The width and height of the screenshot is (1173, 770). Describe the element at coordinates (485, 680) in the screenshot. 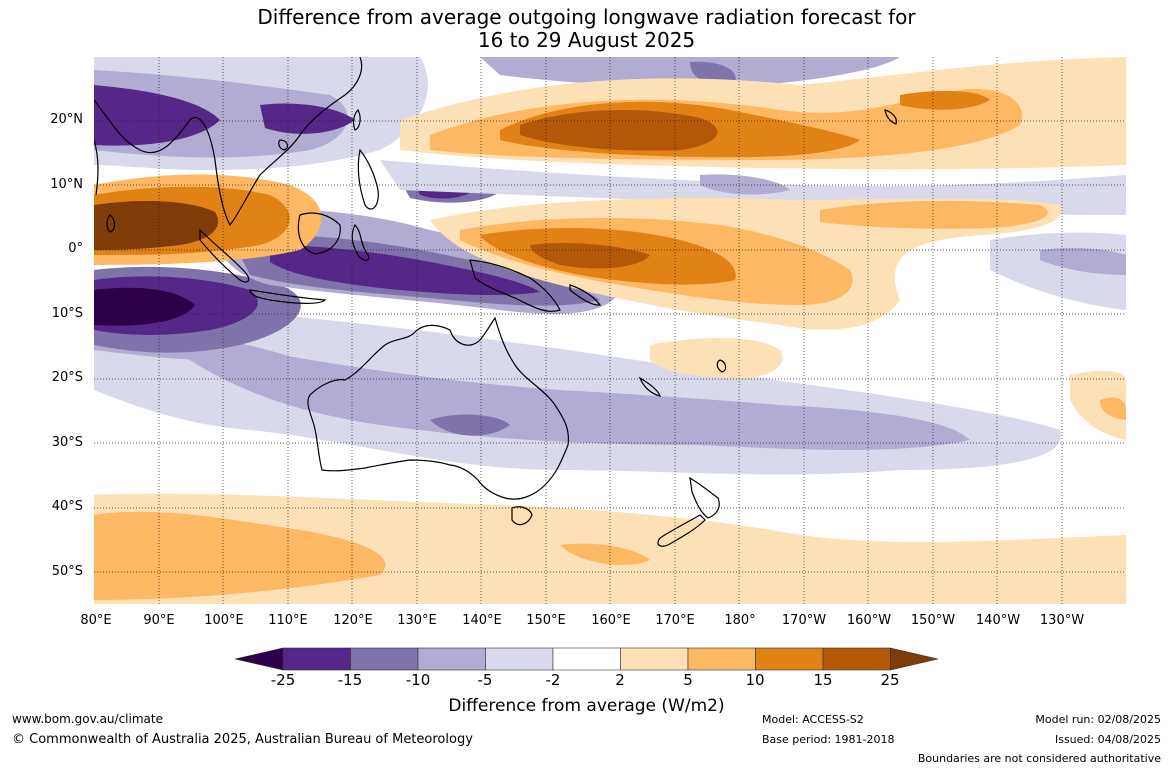

I see `colorbar-label: -5` at that location.